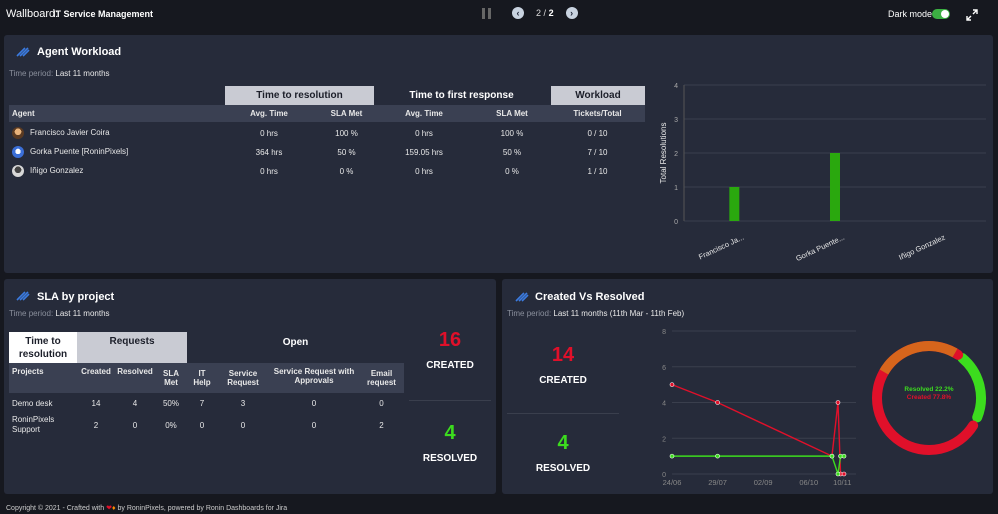 Image resolution: width=998 pixels, height=514 pixels. I want to click on y-tick-label: 4, so click(664, 404).